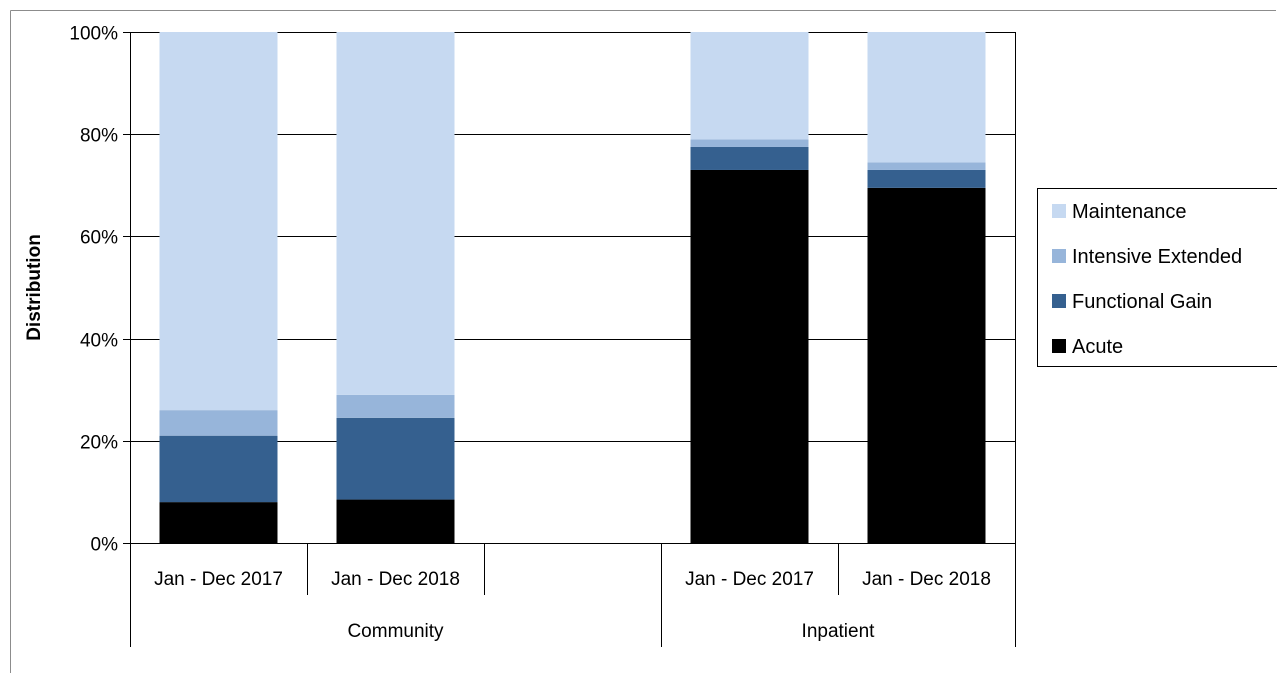 The width and height of the screenshot is (1277, 678). What do you see at coordinates (1097, 347) in the screenshot?
I see `legend-label: Acute` at bounding box center [1097, 347].